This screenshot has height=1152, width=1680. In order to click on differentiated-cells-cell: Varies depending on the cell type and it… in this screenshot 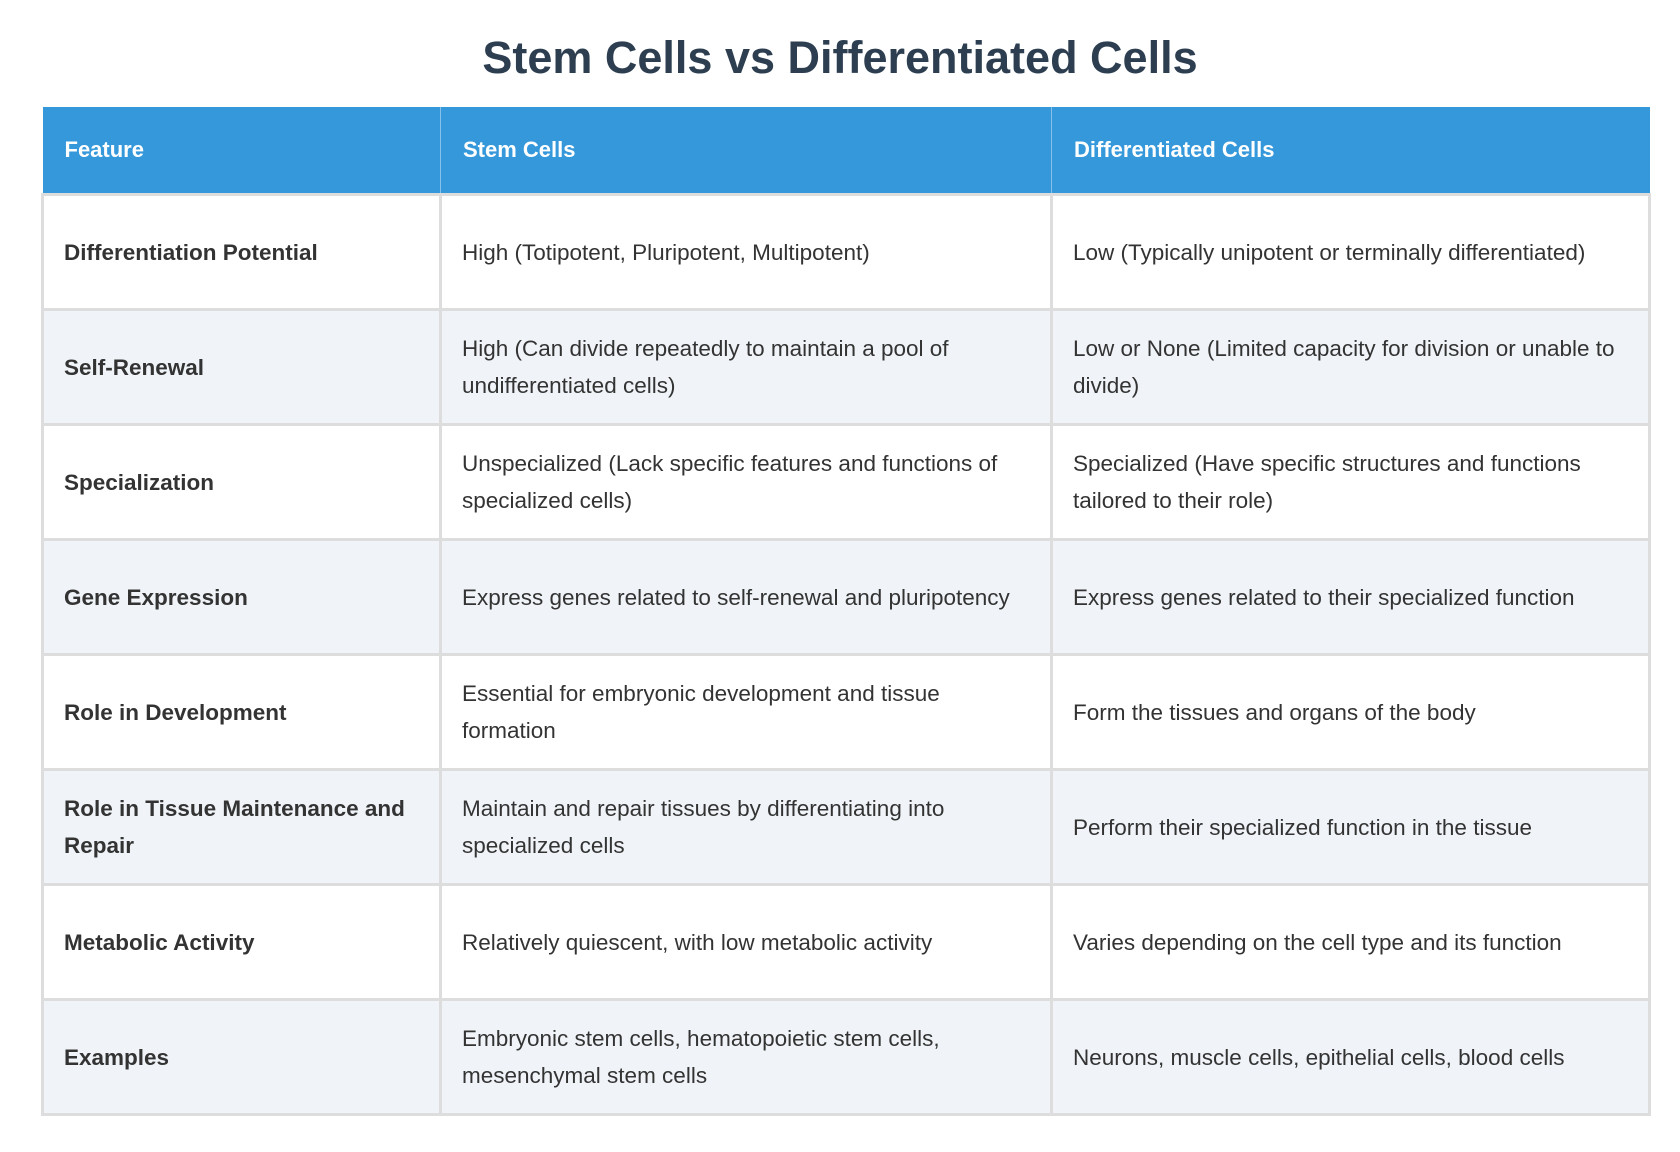, I will do `click(1350, 942)`.